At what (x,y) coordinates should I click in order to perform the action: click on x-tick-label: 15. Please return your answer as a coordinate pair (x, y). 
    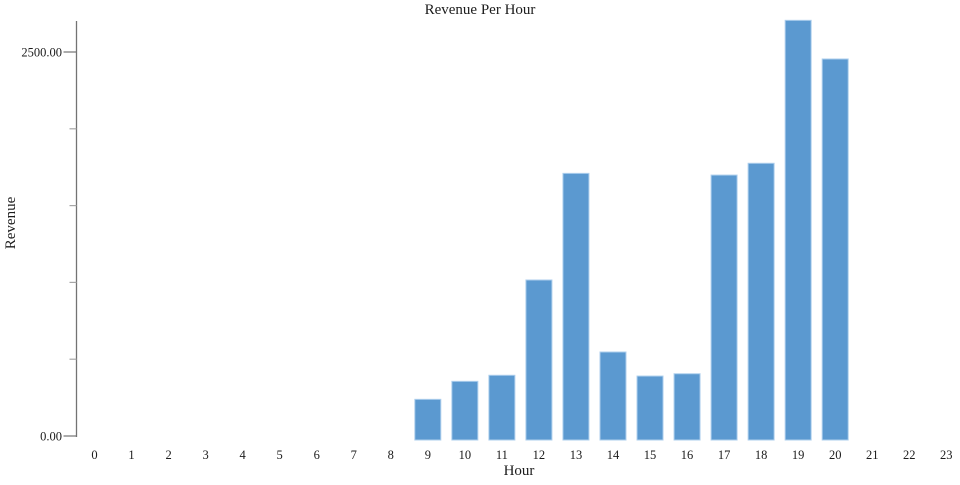
    Looking at the image, I should click on (650, 455).